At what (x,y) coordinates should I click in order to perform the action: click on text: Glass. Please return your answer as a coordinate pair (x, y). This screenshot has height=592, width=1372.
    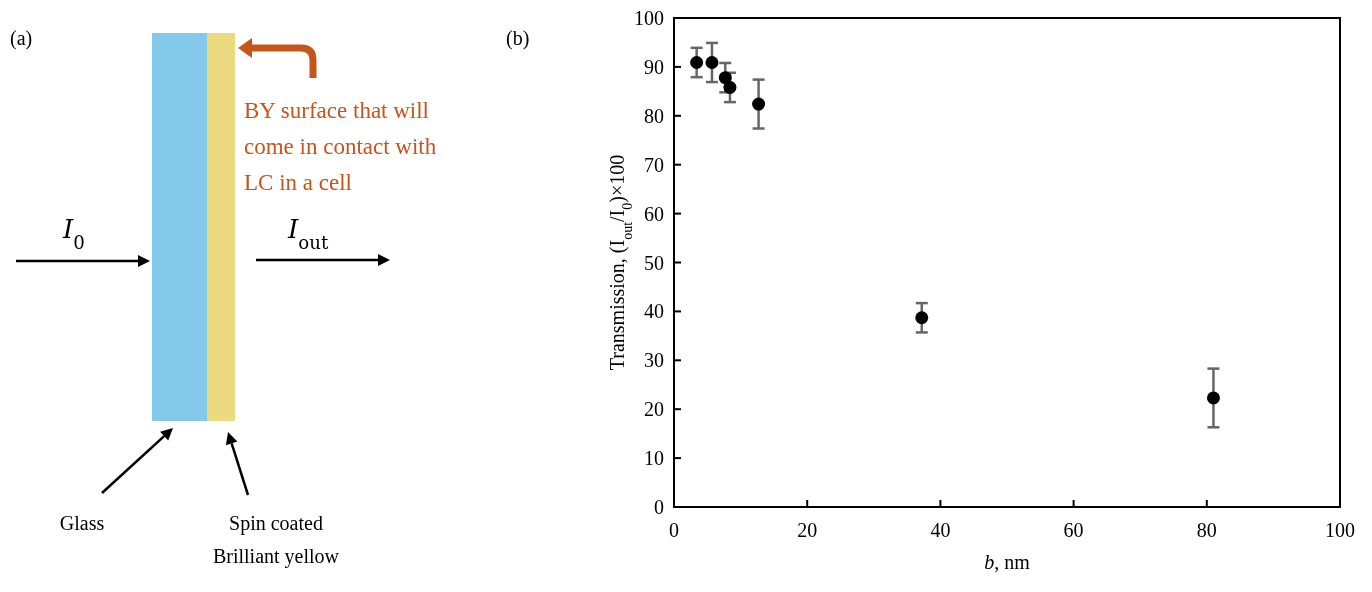
    Looking at the image, I should click on (82, 523).